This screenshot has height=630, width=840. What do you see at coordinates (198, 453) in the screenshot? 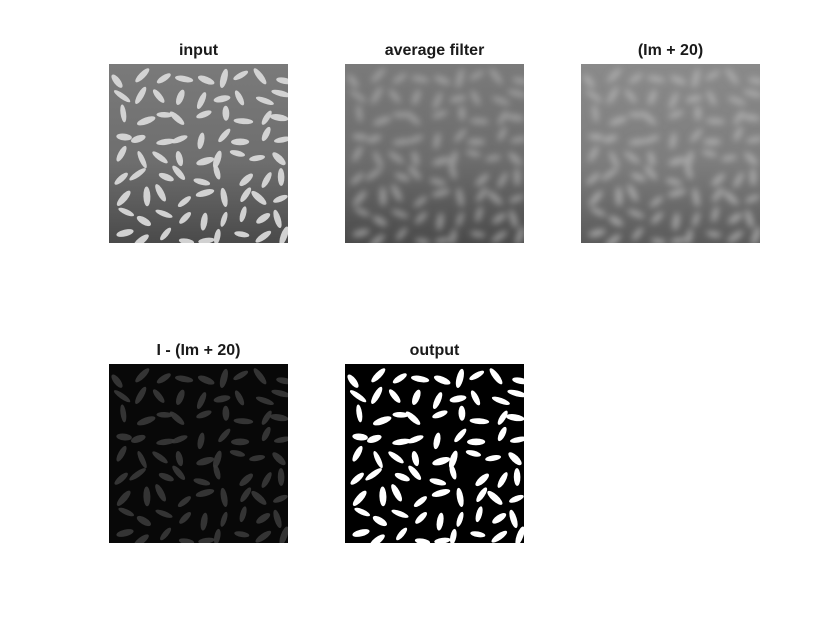
I see `difference-image` at bounding box center [198, 453].